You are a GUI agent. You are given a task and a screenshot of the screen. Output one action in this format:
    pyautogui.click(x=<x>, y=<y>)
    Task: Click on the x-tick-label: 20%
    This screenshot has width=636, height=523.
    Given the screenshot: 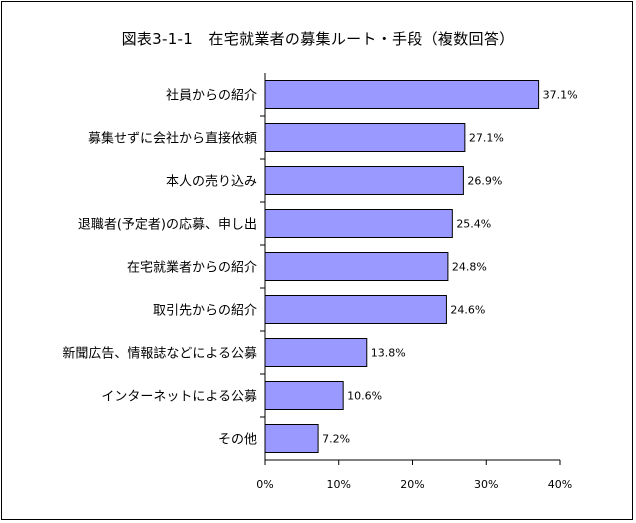 What is the action you would take?
    pyautogui.click(x=412, y=484)
    